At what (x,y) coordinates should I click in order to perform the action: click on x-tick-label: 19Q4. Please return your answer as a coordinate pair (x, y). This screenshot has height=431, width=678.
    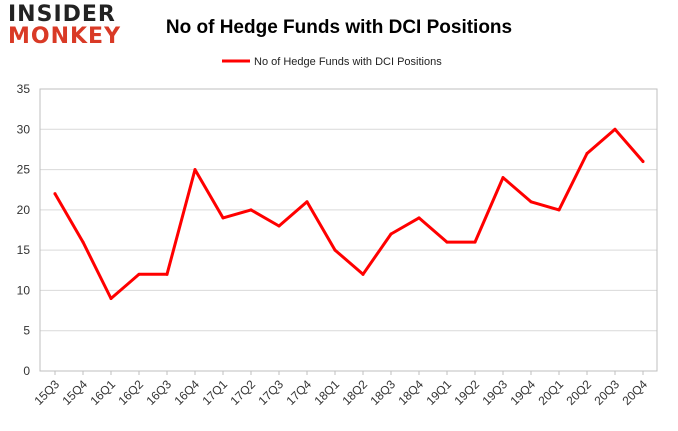
    Looking at the image, I should click on (522, 392).